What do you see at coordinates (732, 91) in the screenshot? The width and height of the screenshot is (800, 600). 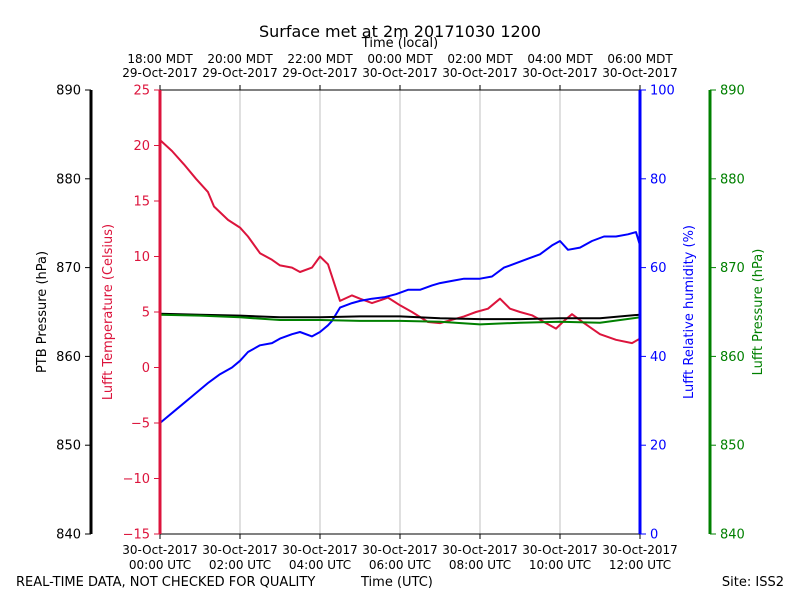 I see `lufft_p-tick-label: 890` at bounding box center [732, 91].